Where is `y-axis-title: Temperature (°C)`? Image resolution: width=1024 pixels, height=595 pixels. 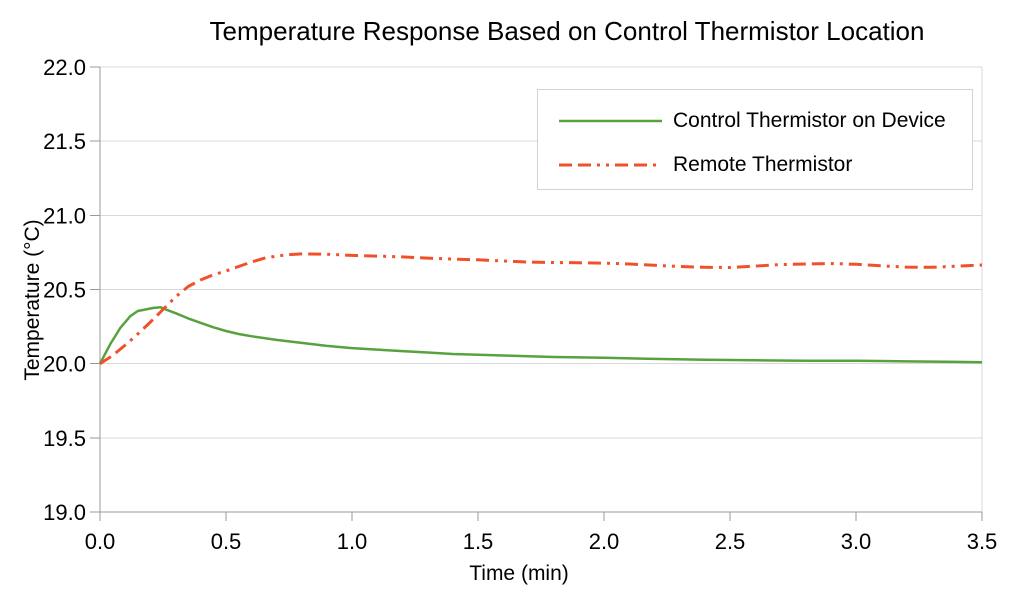
y-axis-title: Temperature (°C) is located at coordinates (32, 300).